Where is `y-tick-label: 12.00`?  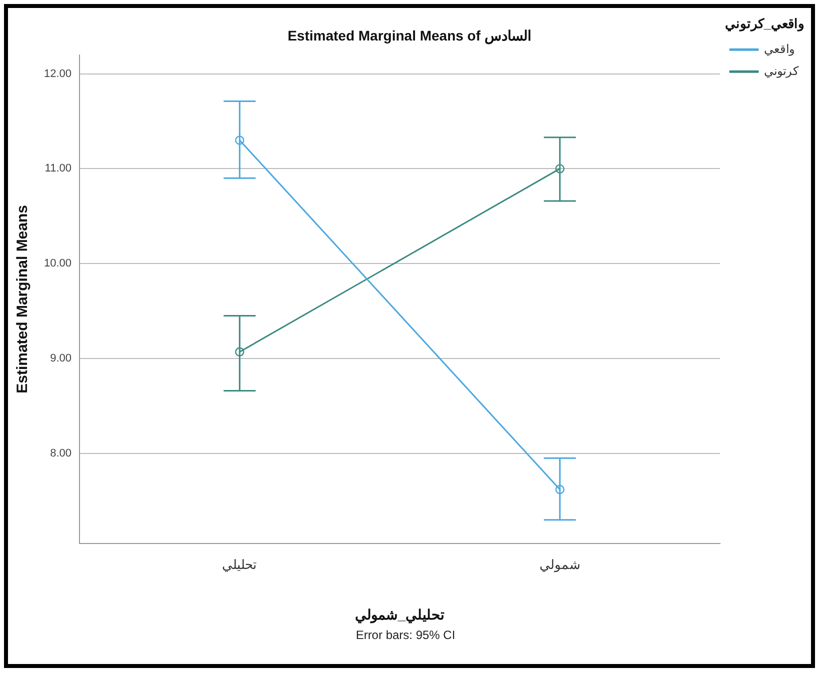 y-tick-label: 12.00 is located at coordinates (58, 74).